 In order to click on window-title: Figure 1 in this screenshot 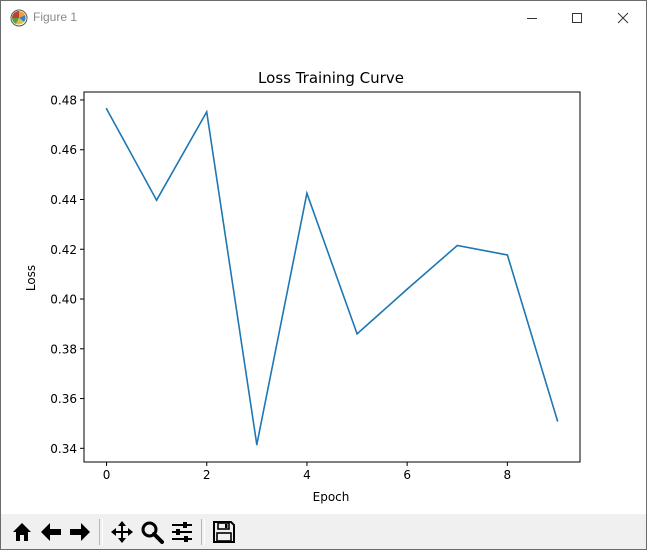, I will do `click(55, 17)`.